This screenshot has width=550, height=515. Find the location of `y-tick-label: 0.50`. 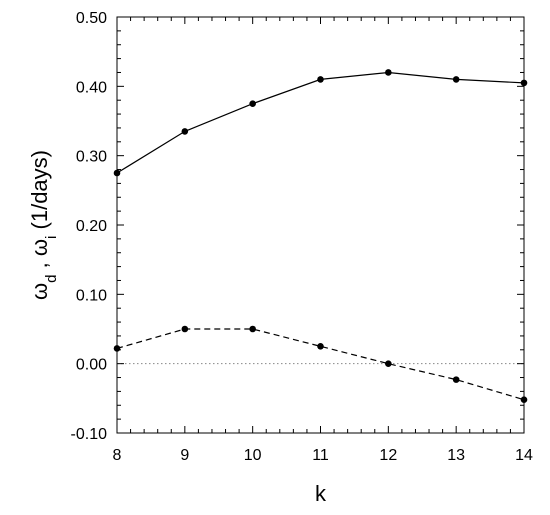

y-tick-label: 0.50 is located at coordinates (91, 18).